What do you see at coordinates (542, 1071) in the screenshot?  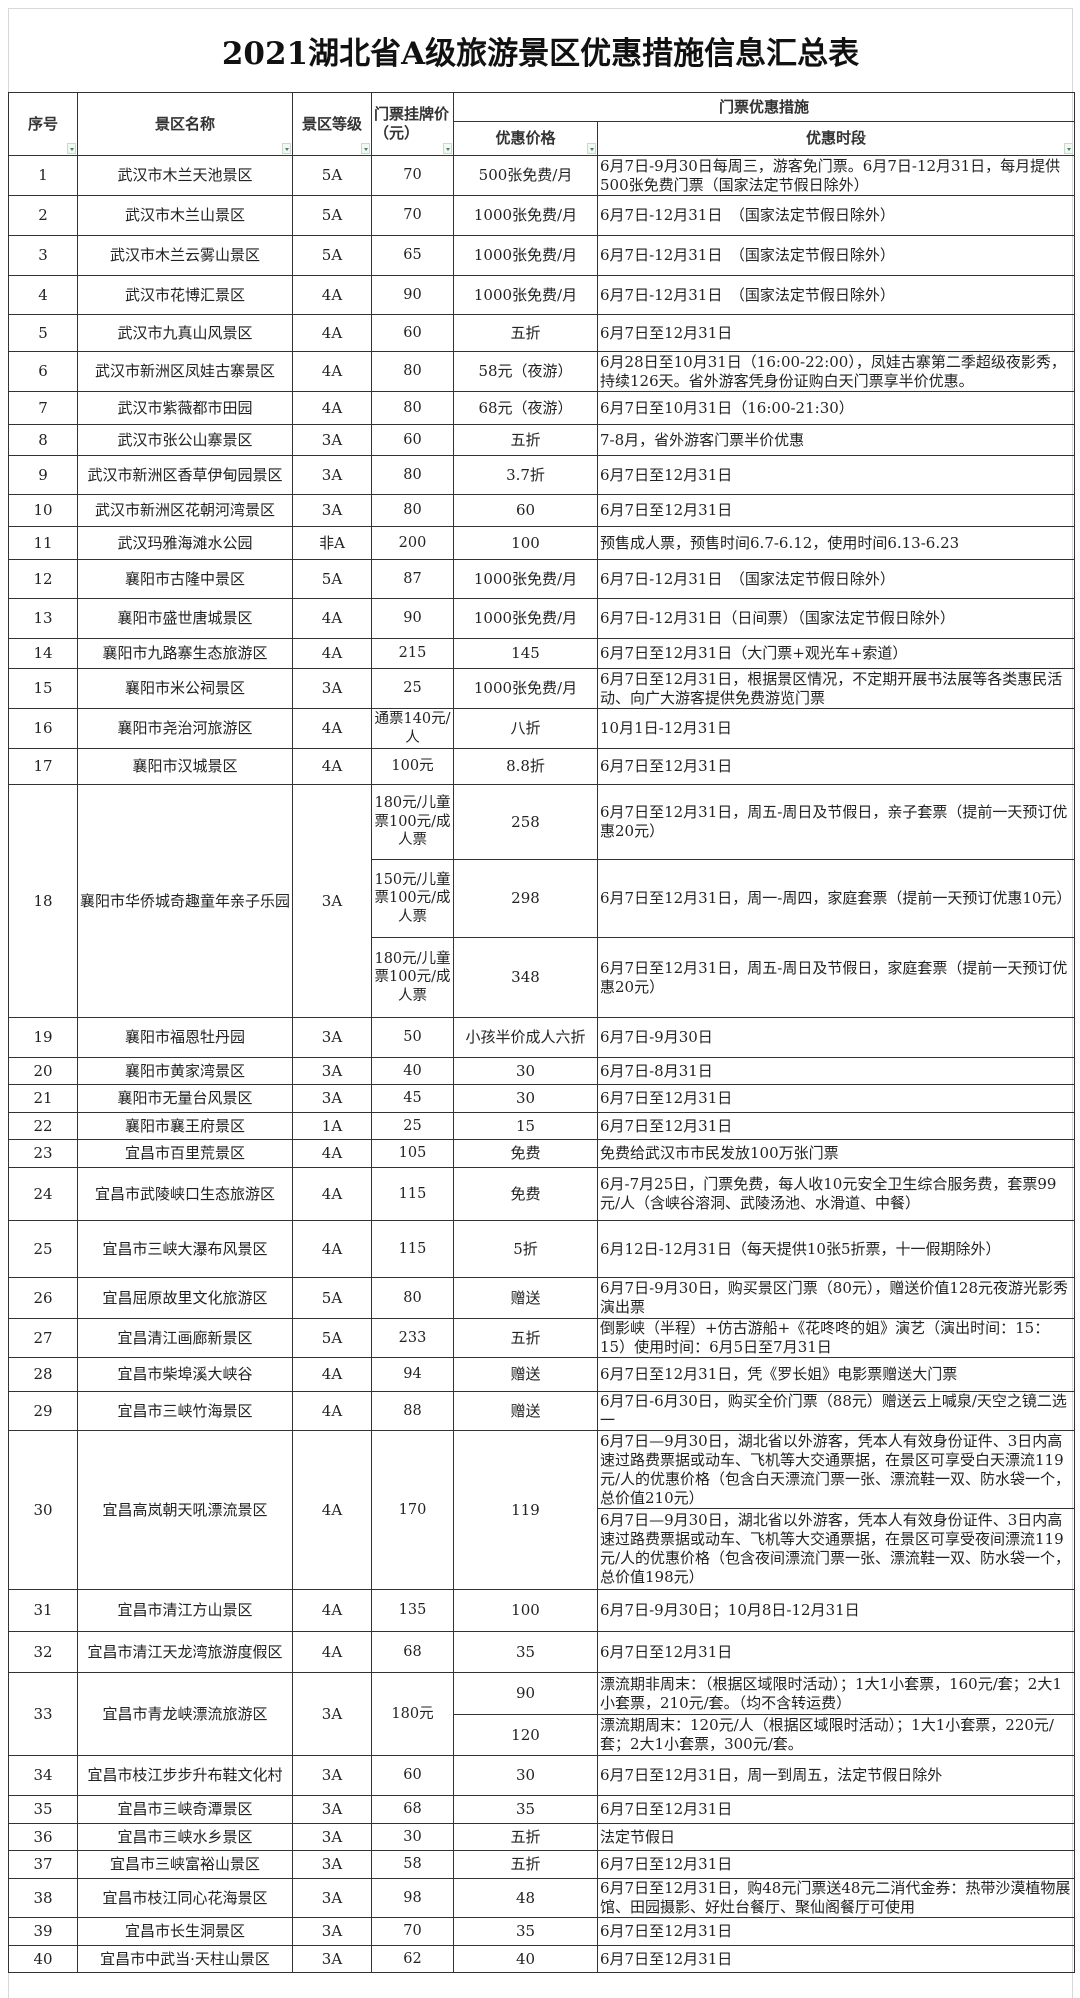 I see `table-row: 20 襄阳市黄家湾景区 3A 40 30 6月7日-8月31日` at bounding box center [542, 1071].